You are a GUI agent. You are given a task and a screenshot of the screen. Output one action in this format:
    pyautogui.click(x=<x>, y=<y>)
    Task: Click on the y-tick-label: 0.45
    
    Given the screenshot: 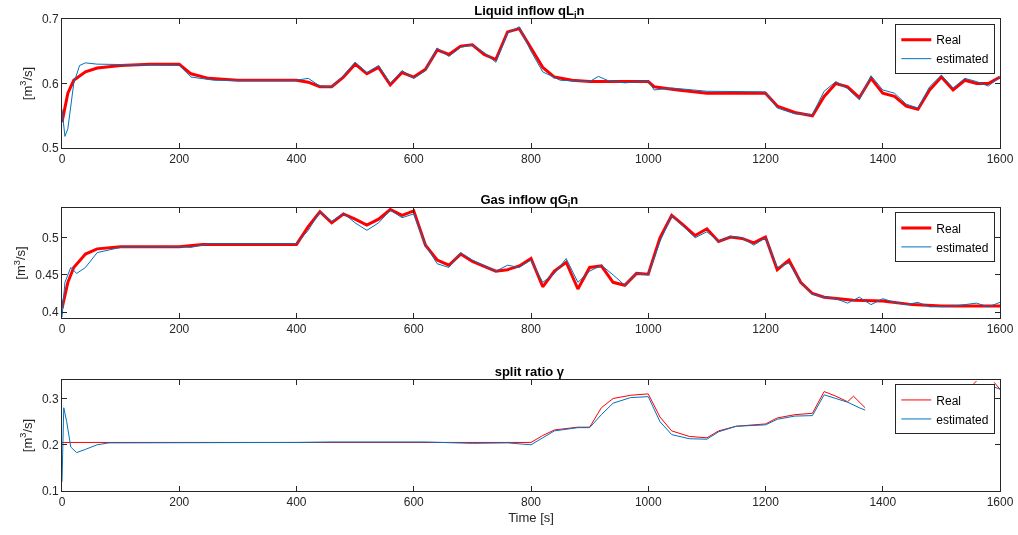 What is the action you would take?
    pyautogui.click(x=47, y=275)
    